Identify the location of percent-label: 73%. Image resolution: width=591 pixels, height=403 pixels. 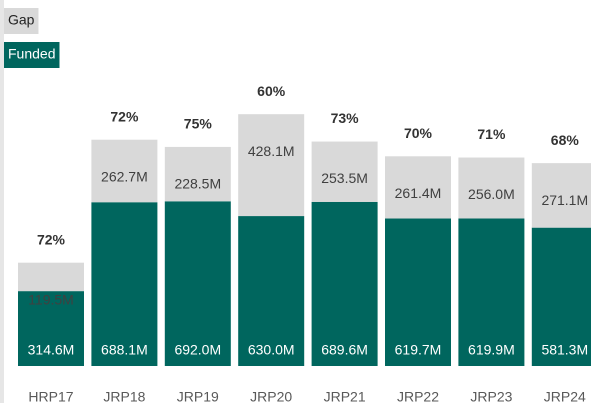
(345, 118).